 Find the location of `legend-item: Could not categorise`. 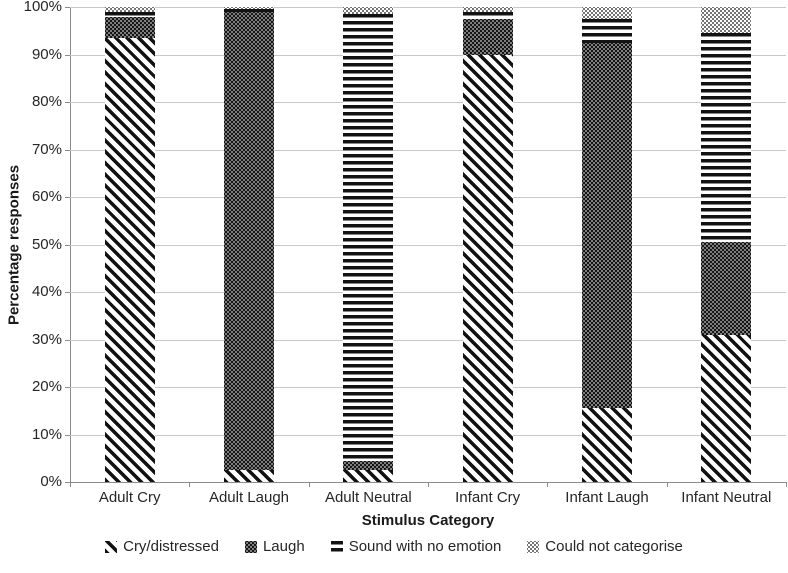

legend-item: Could not categorise is located at coordinates (605, 546).